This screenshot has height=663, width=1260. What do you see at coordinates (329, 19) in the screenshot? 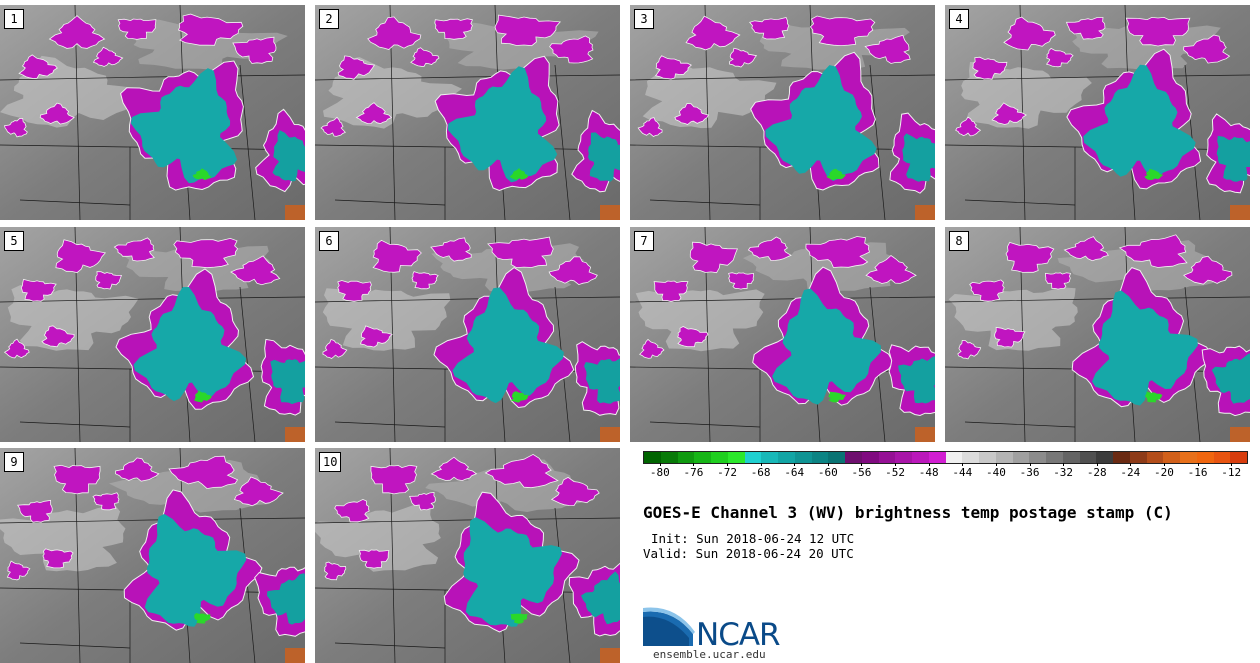
I see `panel-number: 2` at bounding box center [329, 19].